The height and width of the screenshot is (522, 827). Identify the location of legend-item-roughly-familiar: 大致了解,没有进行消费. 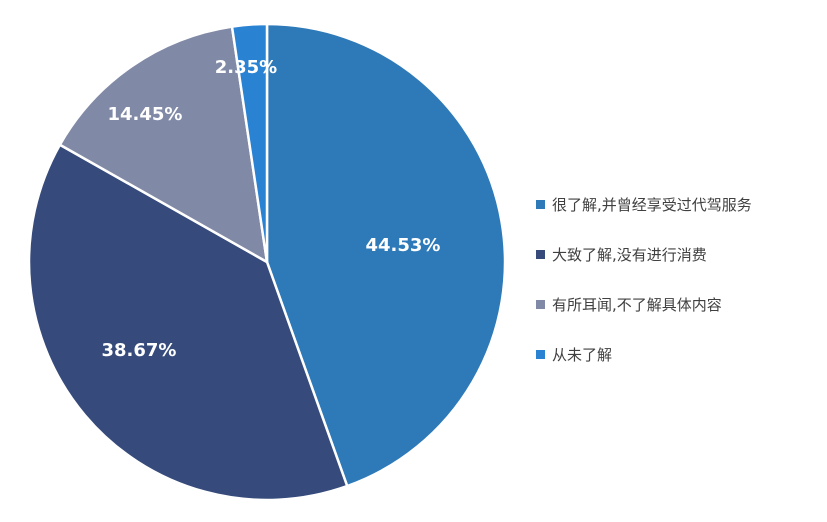
(678, 254).